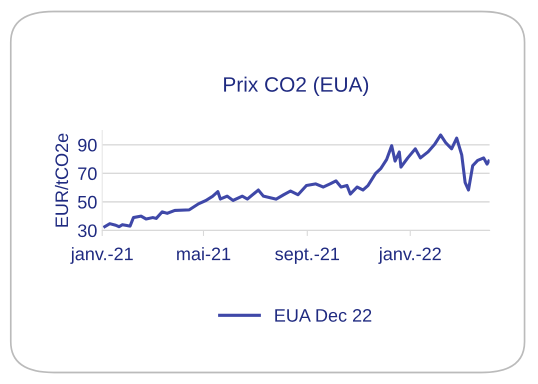  I want to click on x-tick-label: sept.-21, so click(307, 256).